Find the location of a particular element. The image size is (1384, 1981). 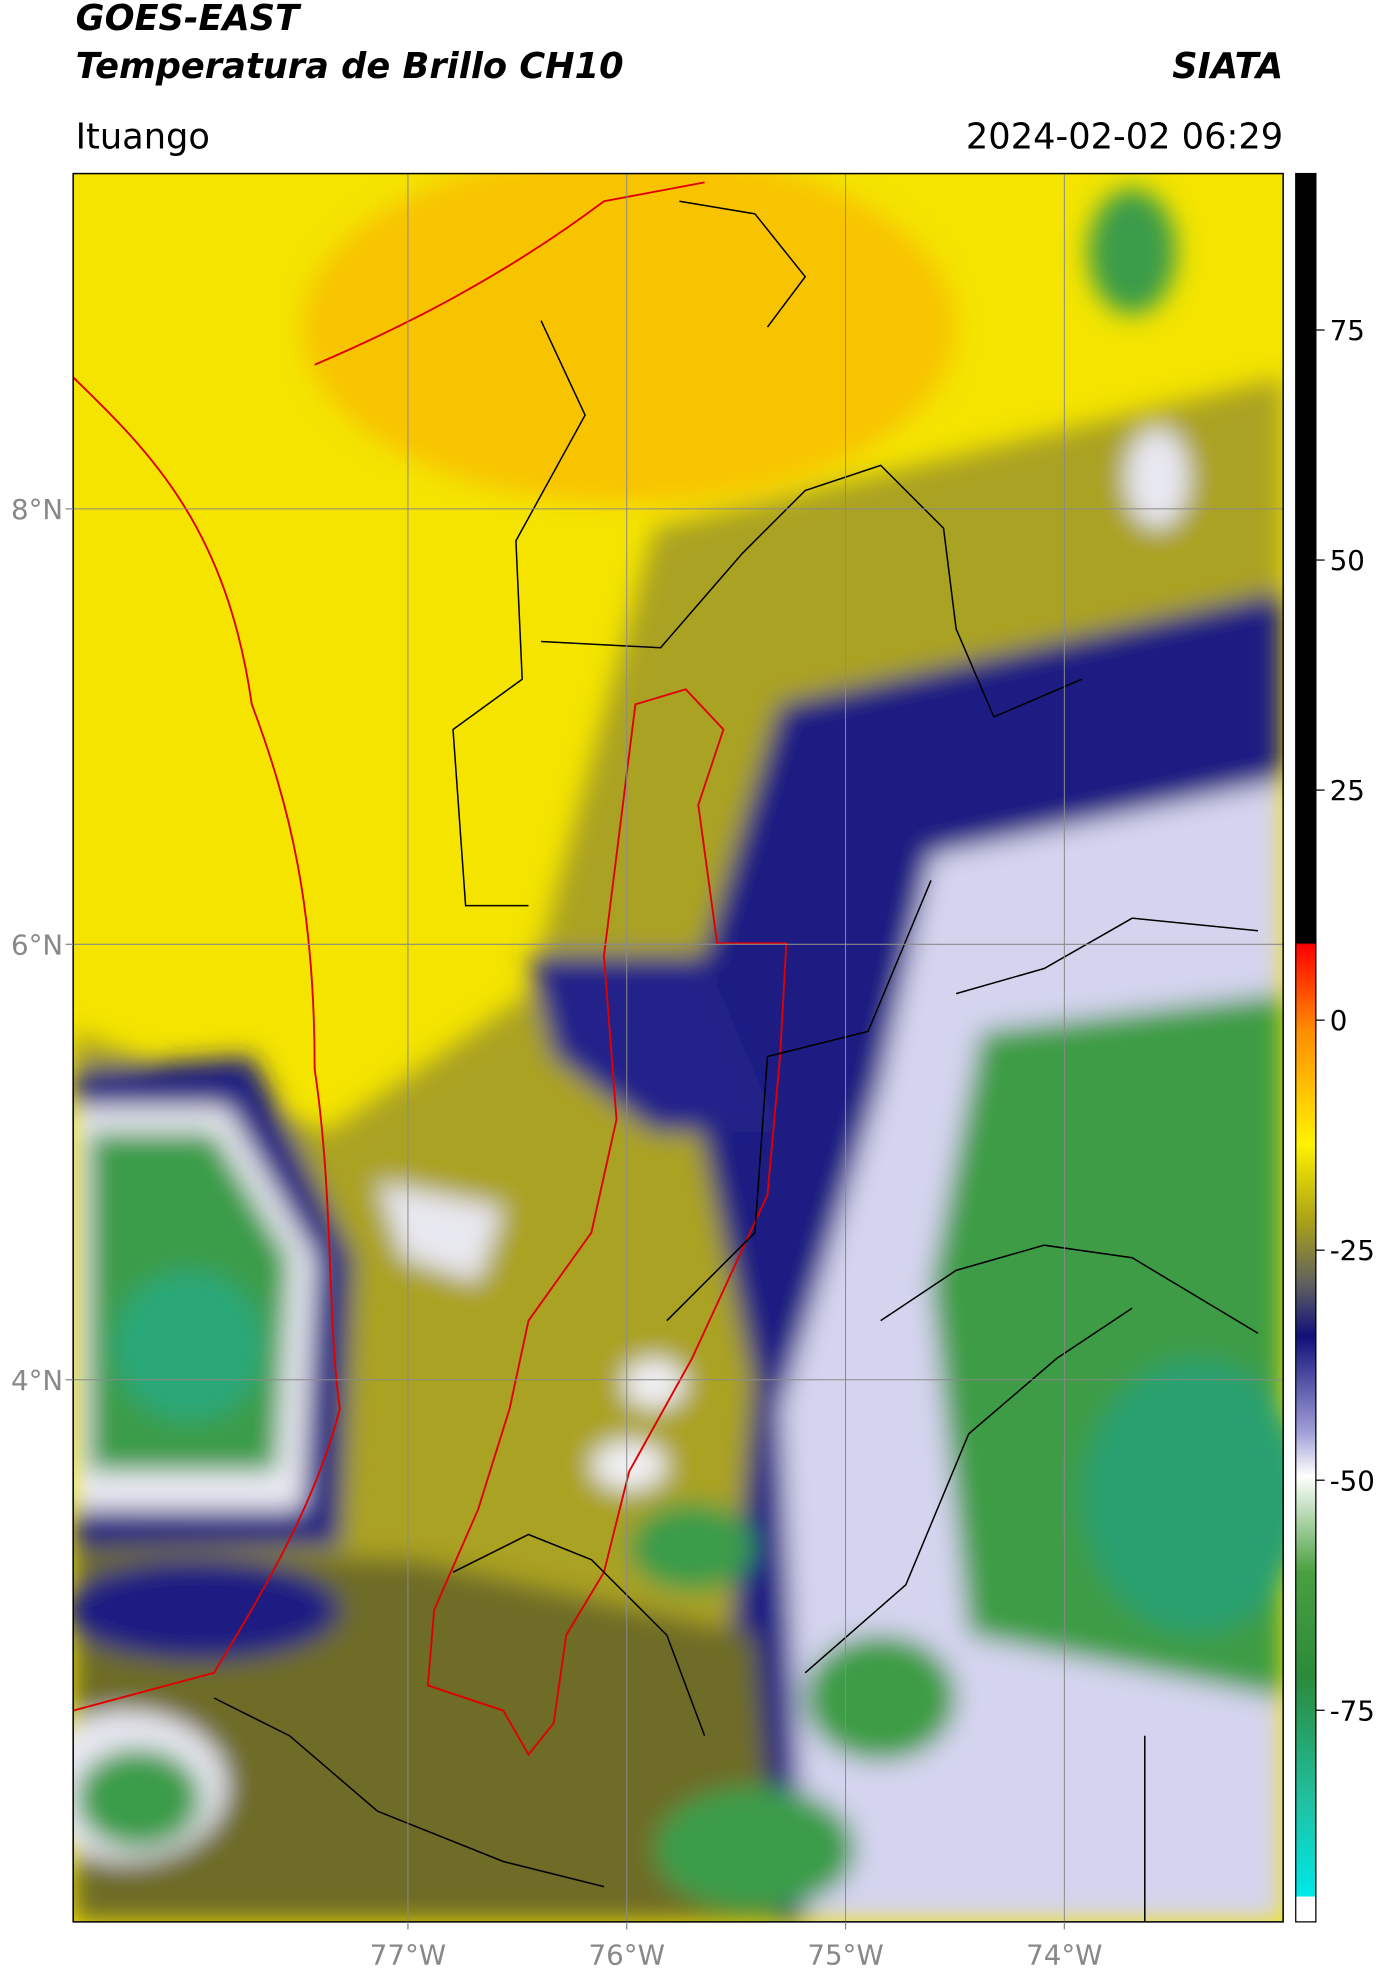

colorbar-tick-label: -75 is located at coordinates (1352, 1710).